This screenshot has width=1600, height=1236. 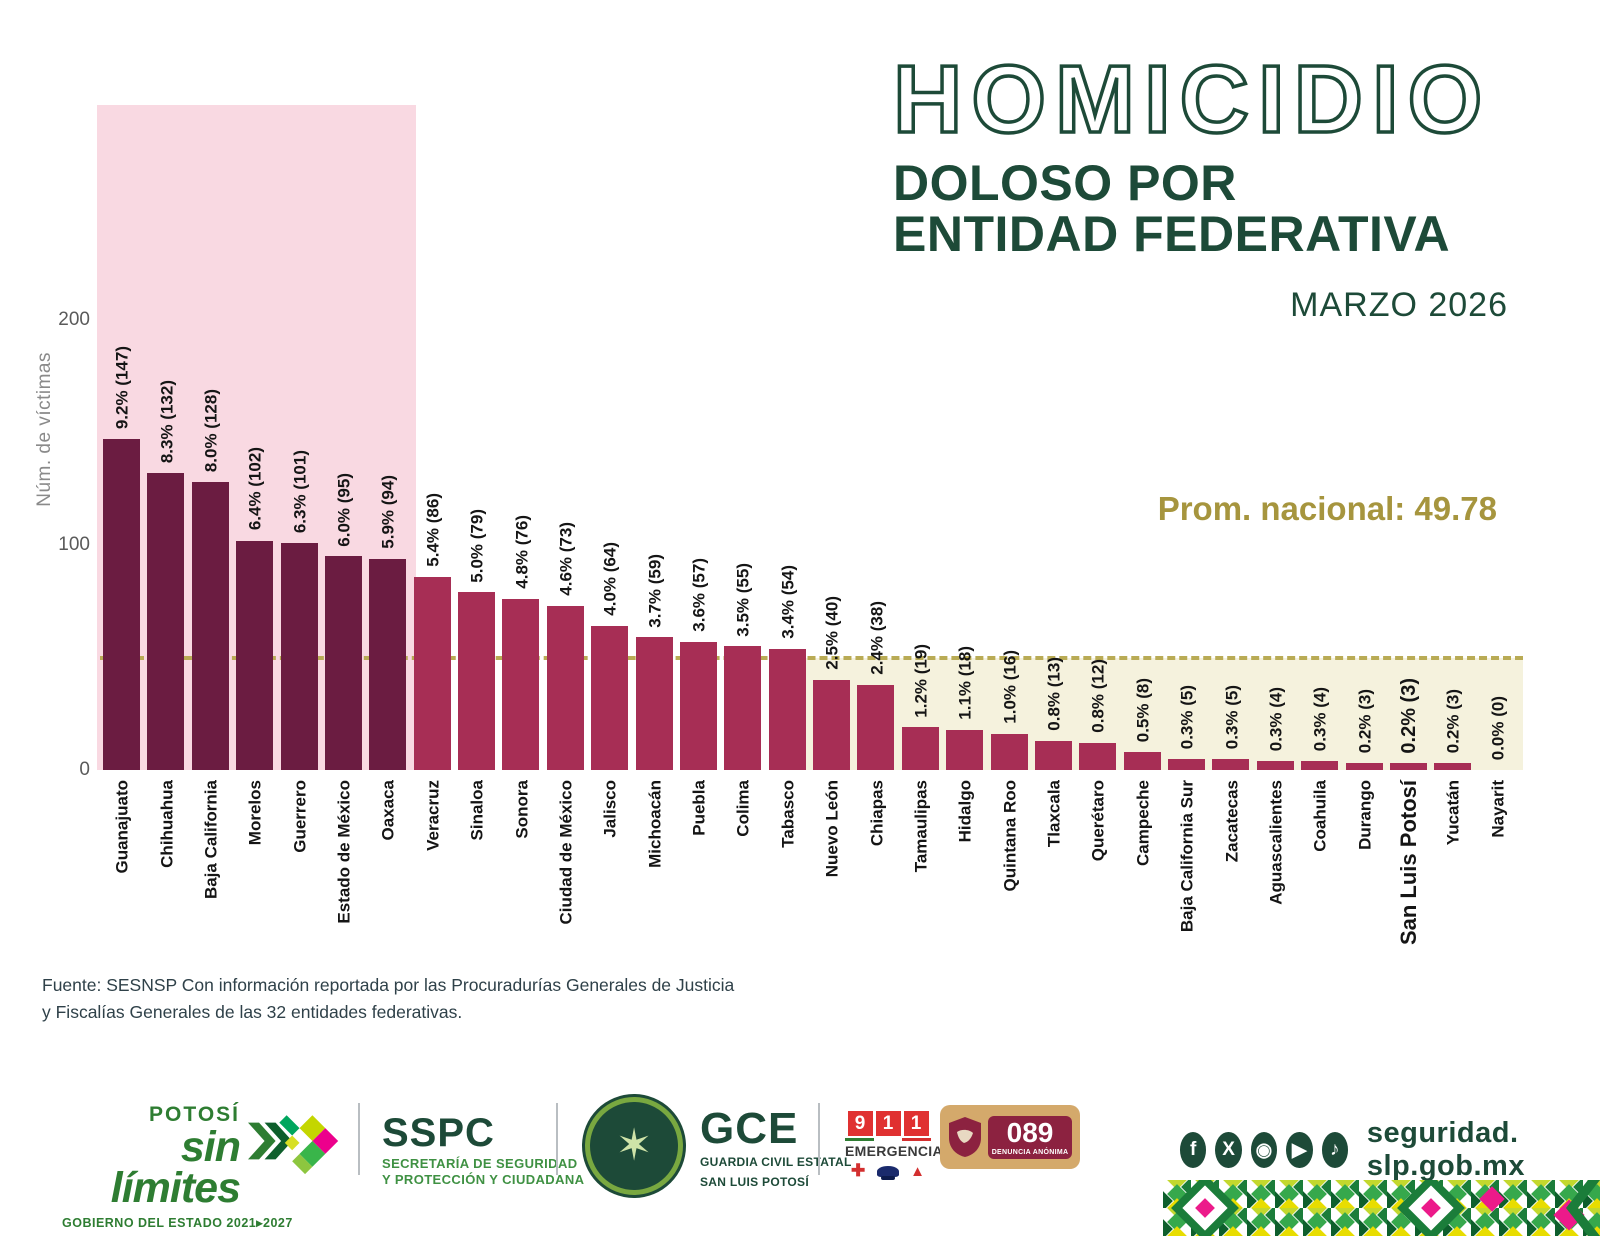 I want to click on bar-slot-querétaro: 0.8% (12) Querétaro, so click(x=1098, y=483).